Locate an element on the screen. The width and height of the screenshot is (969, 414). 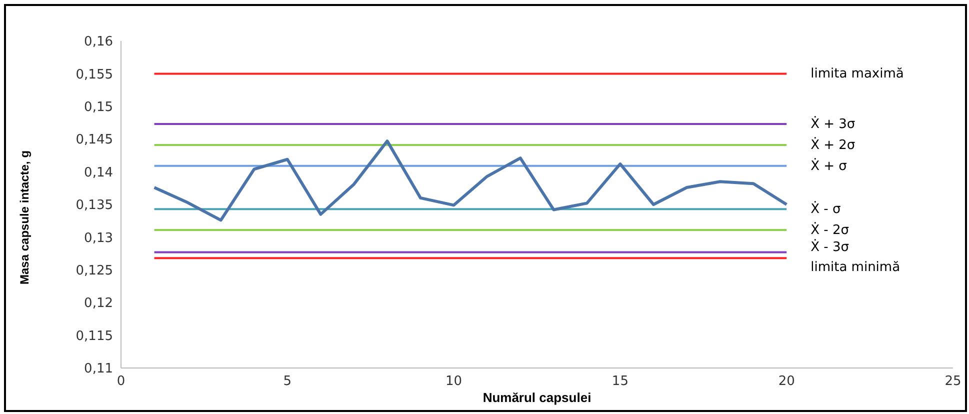
ref-line-label: Ẋ - 3σ is located at coordinates (829, 247).